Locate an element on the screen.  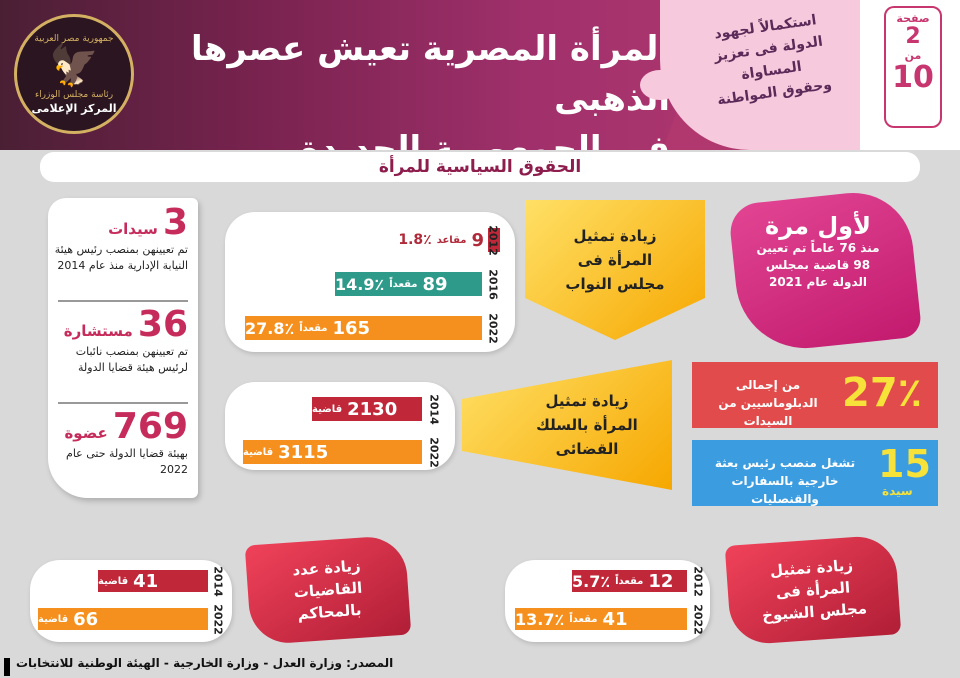
first-time-headline: لأول مرة is located at coordinates (818, 226).